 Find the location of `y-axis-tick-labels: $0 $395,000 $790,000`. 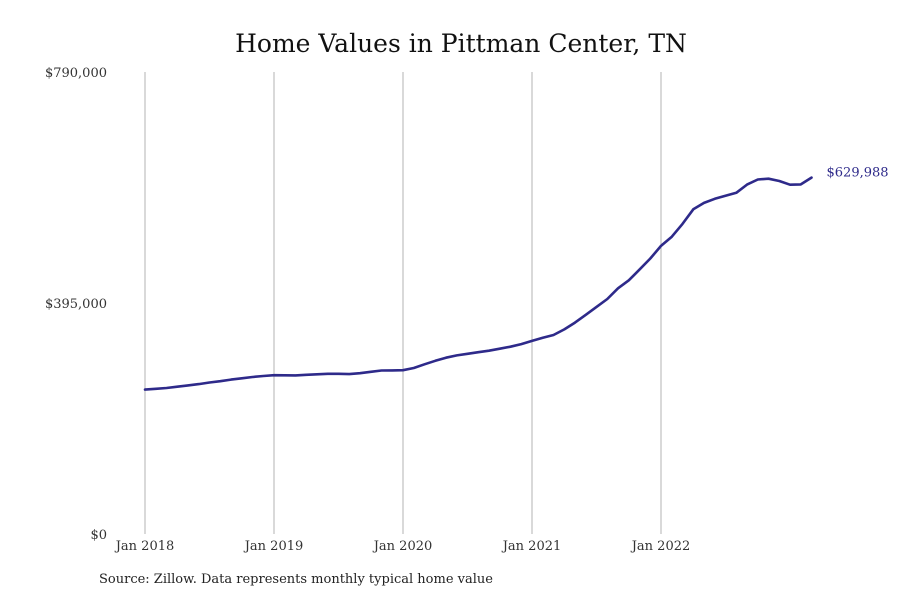

y-axis-tick-labels: $0 $395,000 $790,000 is located at coordinates (76, 304).